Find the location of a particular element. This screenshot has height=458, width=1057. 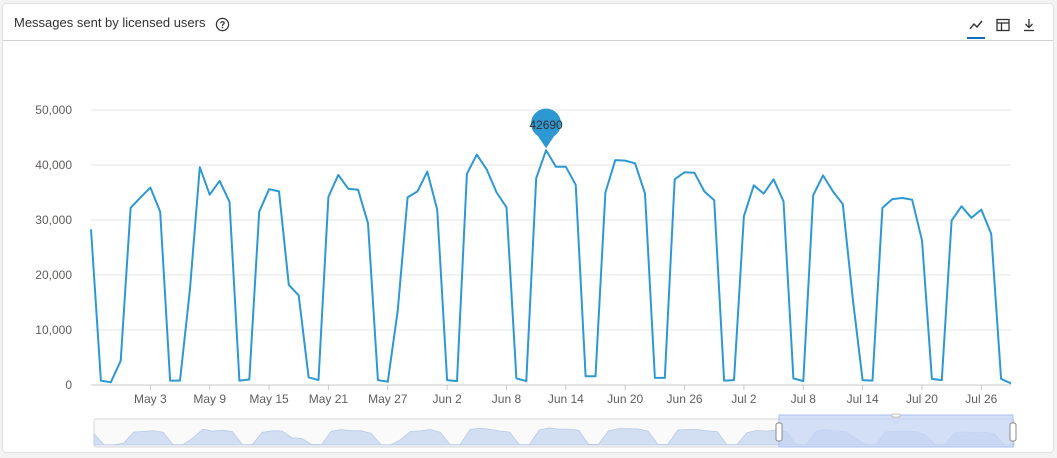

active-view-indicator is located at coordinates (976, 38).